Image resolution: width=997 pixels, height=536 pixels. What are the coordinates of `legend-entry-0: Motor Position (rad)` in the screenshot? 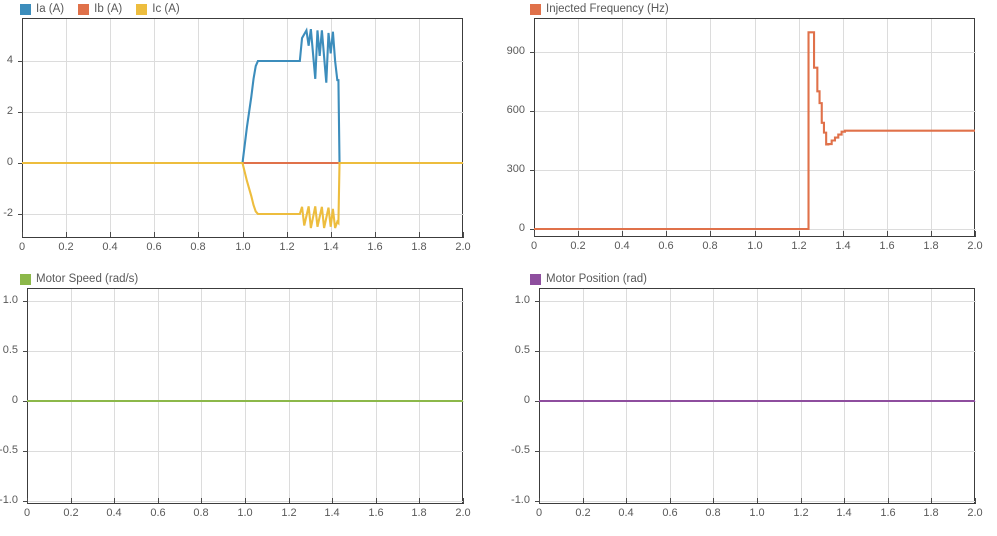 It's located at (588, 279).